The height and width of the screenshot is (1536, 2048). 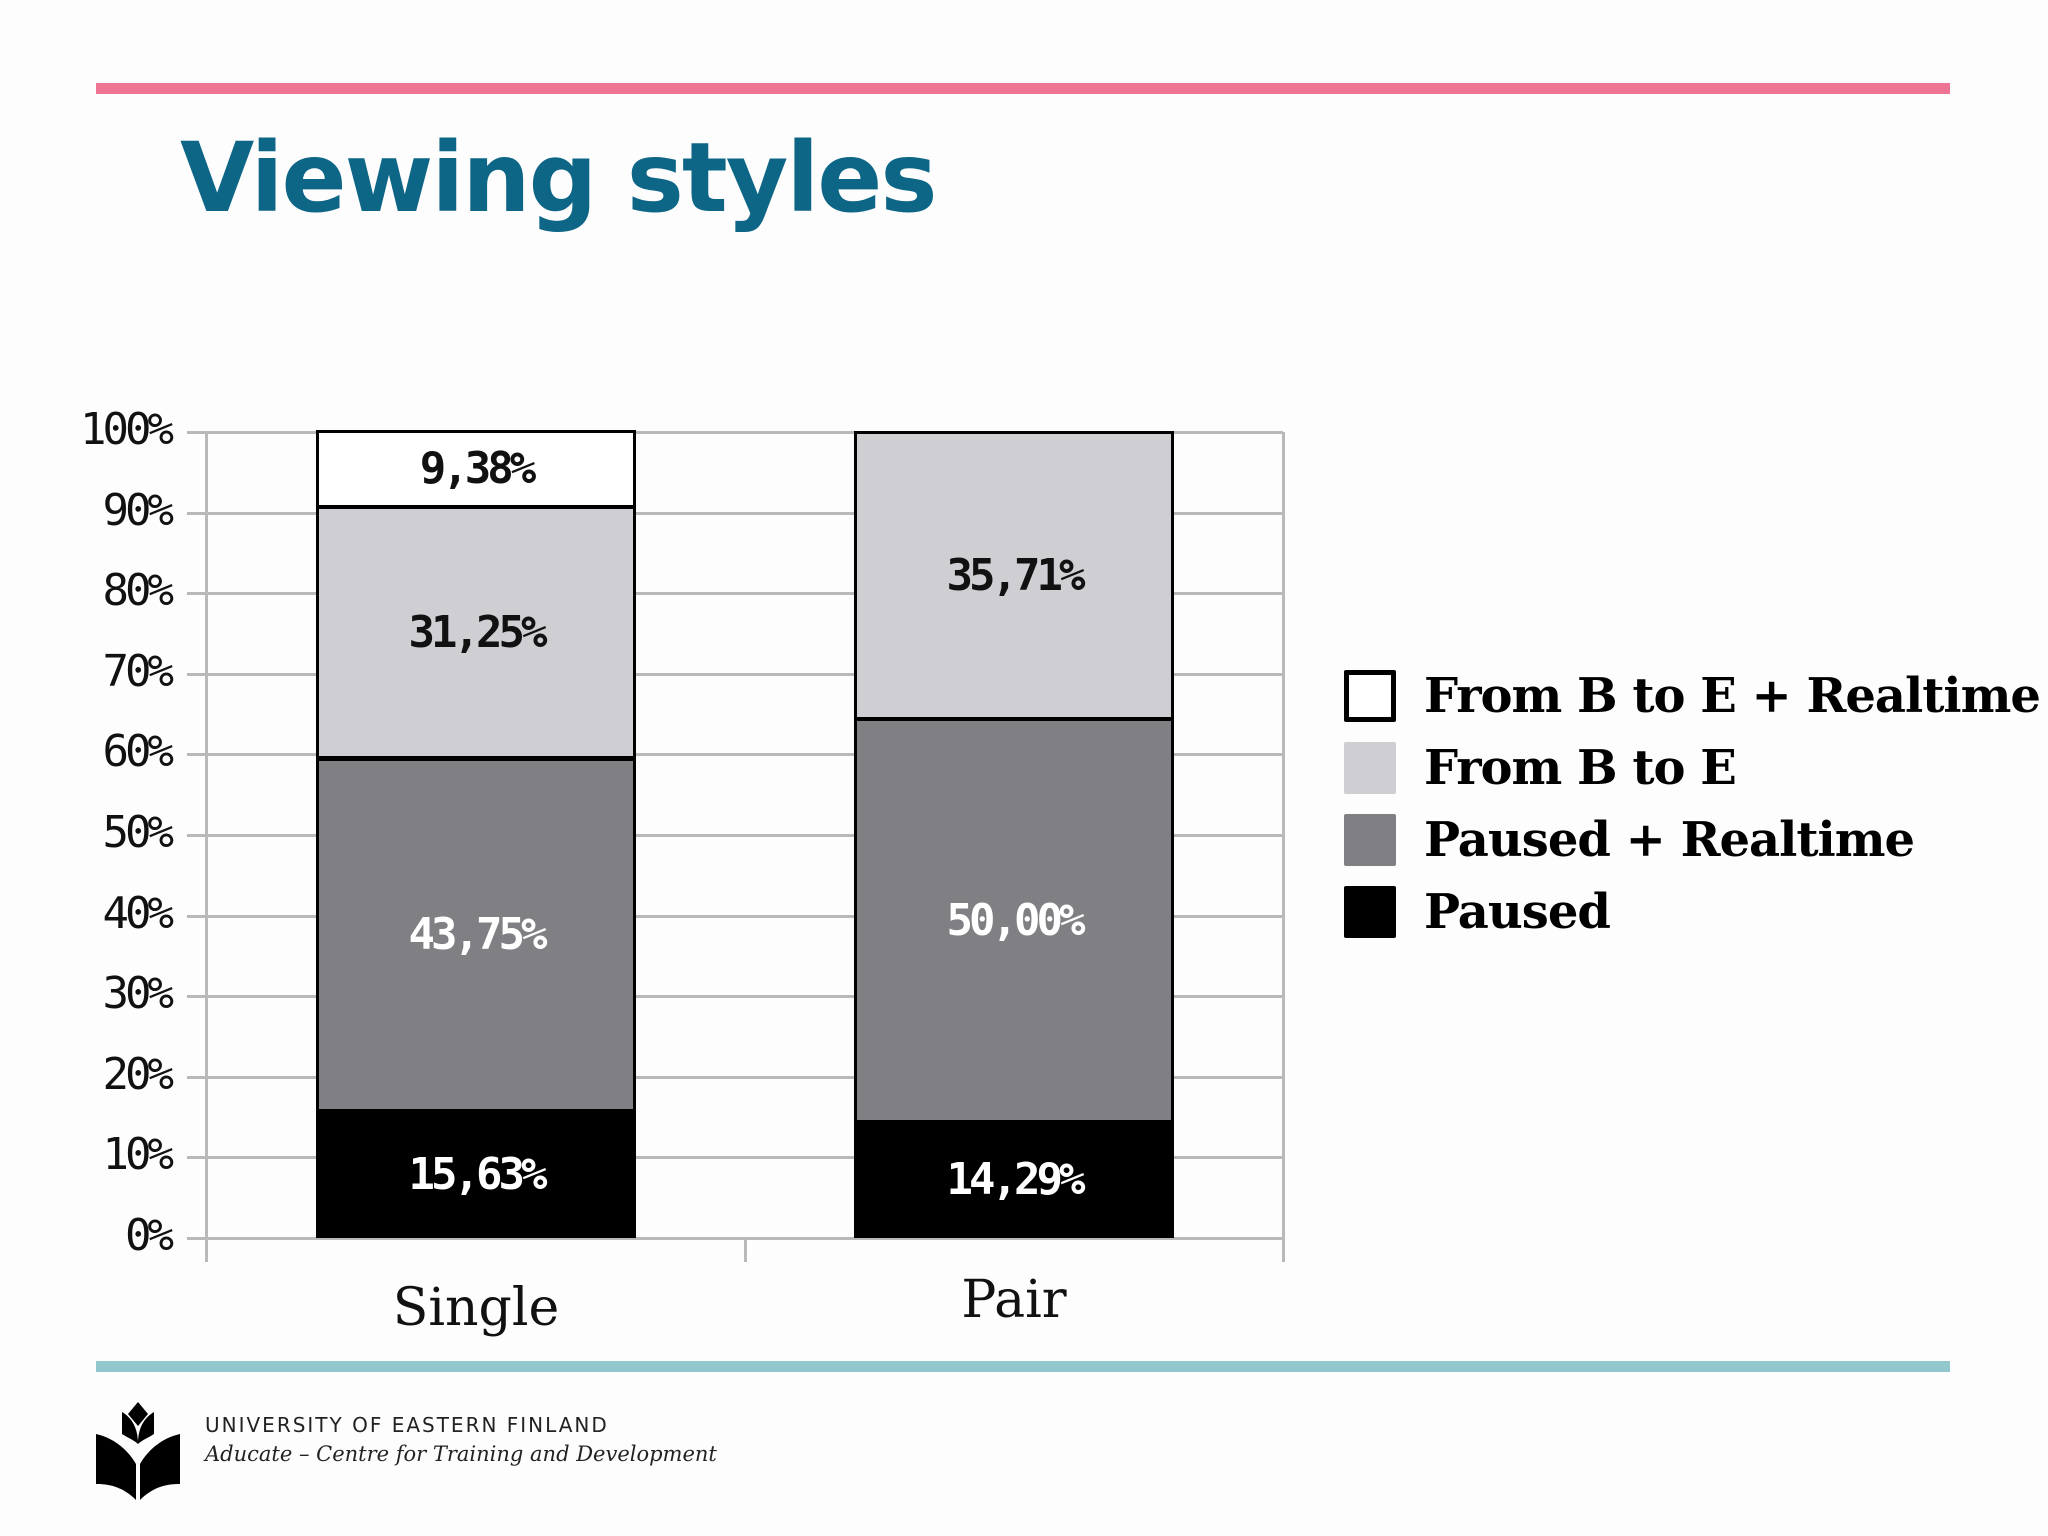 What do you see at coordinates (1732, 696) in the screenshot?
I see `legend-label: From B to E + Realtime` at bounding box center [1732, 696].